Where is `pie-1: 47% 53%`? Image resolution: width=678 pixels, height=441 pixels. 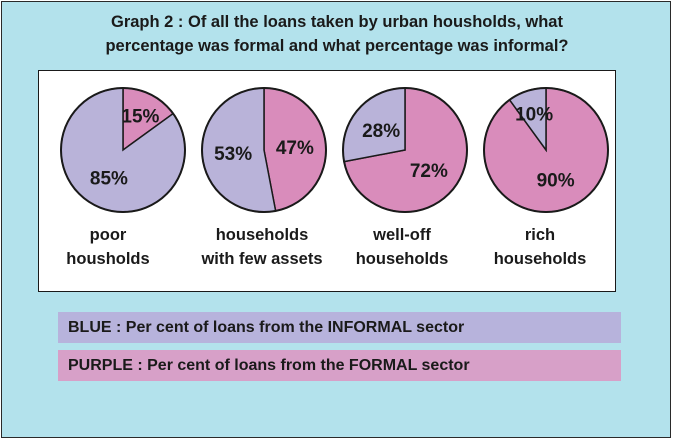 pie-1: 47% 53% is located at coordinates (264, 150).